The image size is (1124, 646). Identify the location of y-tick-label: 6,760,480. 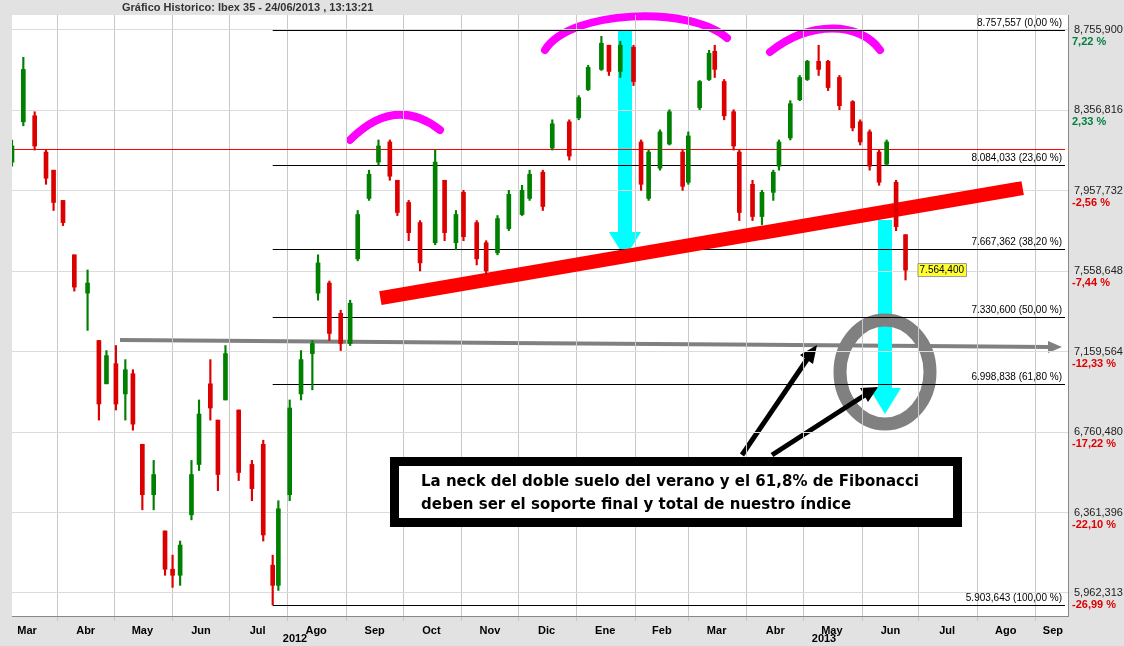
(1098, 431).